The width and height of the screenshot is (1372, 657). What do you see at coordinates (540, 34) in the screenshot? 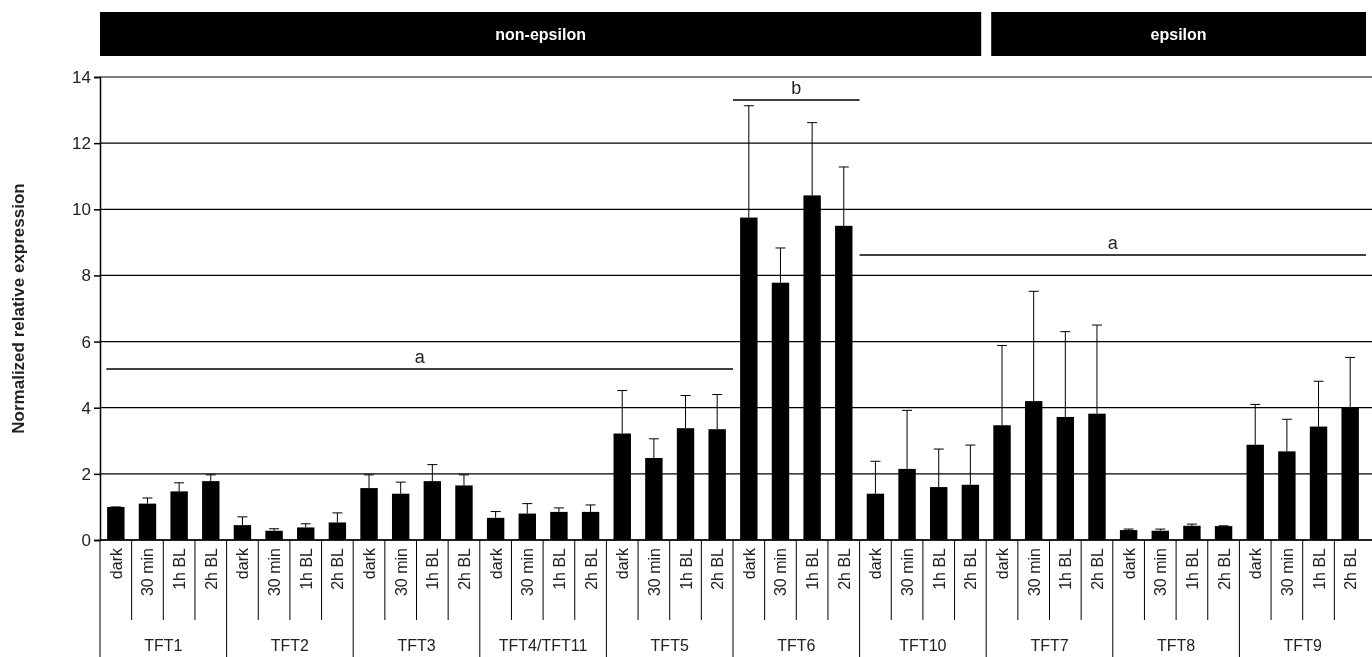
I see `text: non-epsilon` at bounding box center [540, 34].